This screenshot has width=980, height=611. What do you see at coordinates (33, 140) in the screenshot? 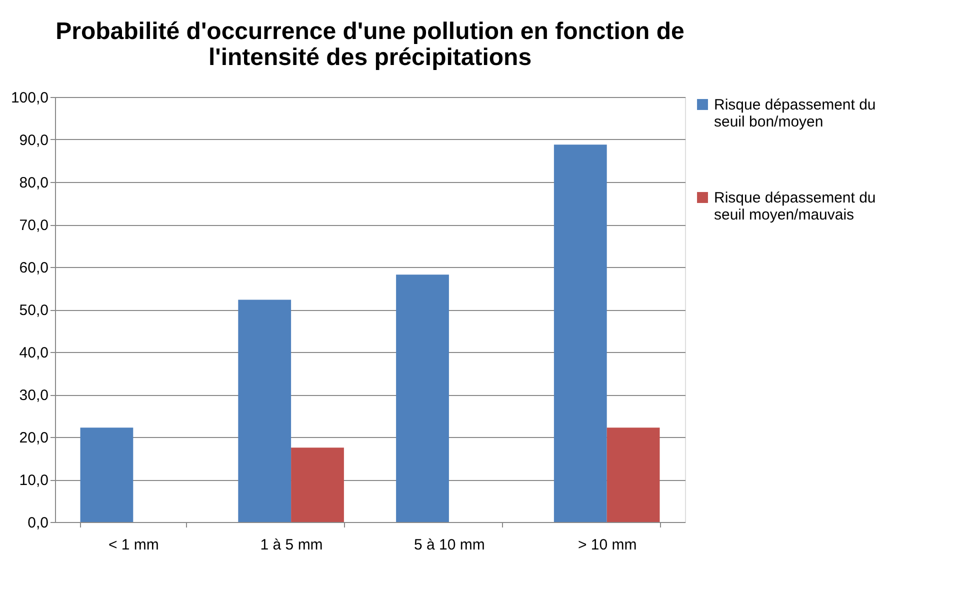
I see `y-tick-label: 90,0` at bounding box center [33, 140].